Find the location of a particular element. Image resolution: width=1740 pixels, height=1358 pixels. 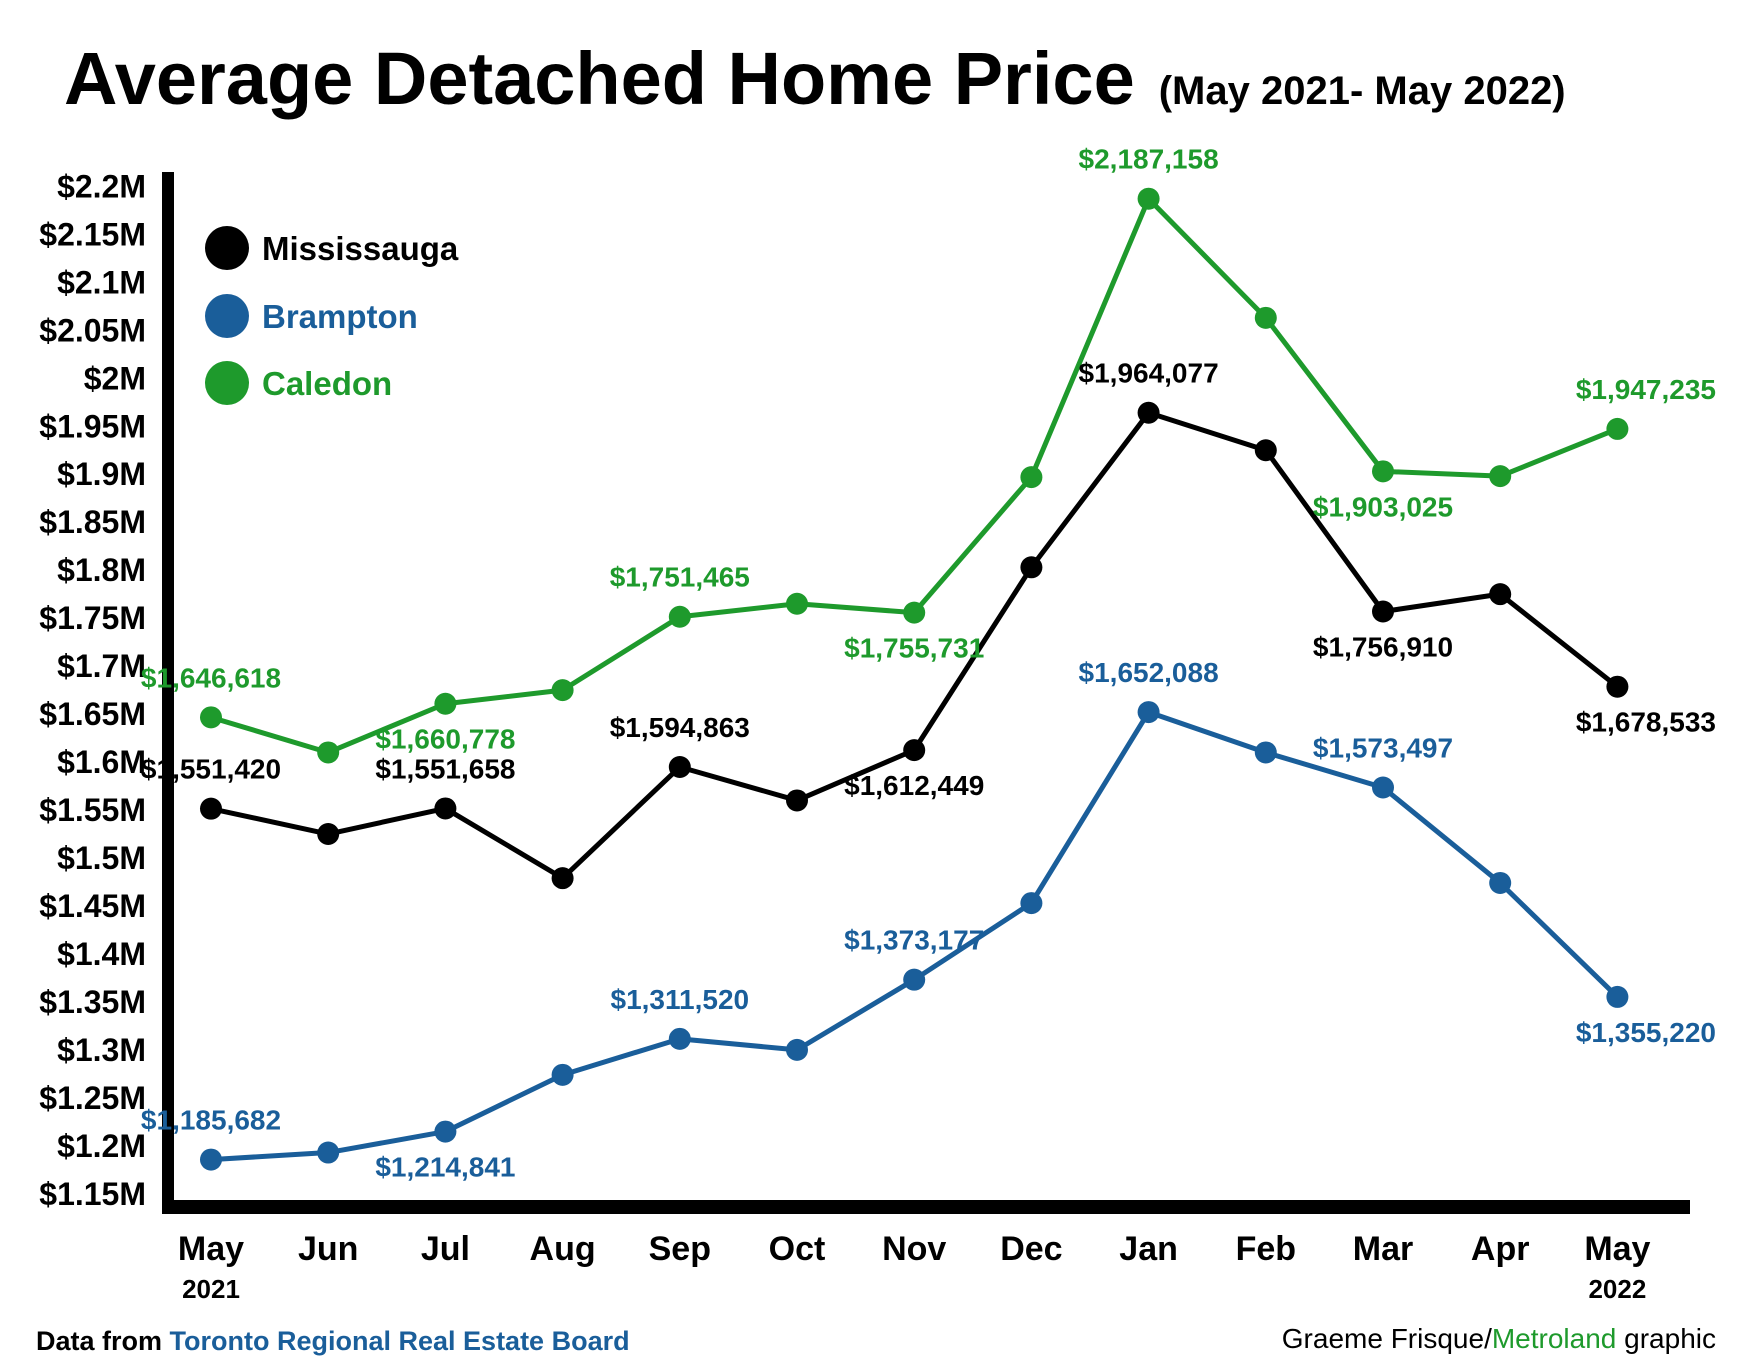

y-tick-label: $2.1M is located at coordinates (101, 282).